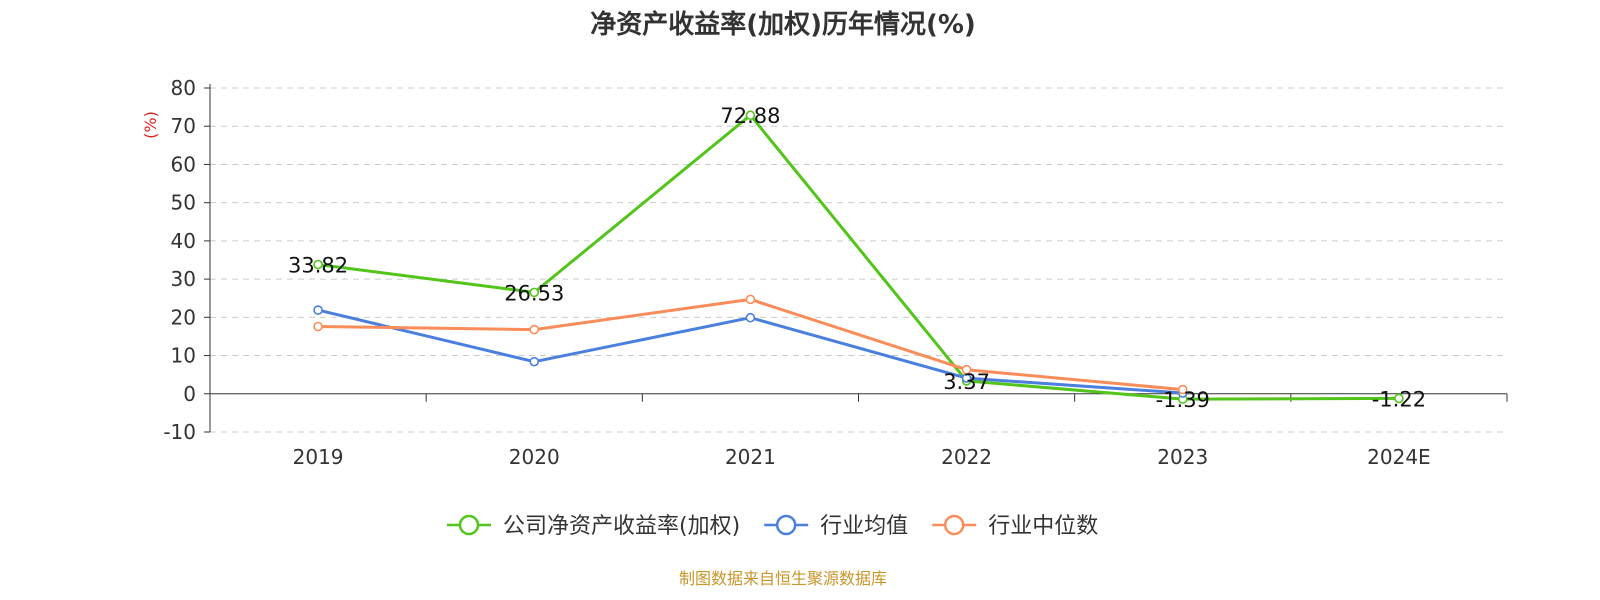 The image size is (1600, 600). I want to click on x-tick-label: 2020, so click(534, 457).